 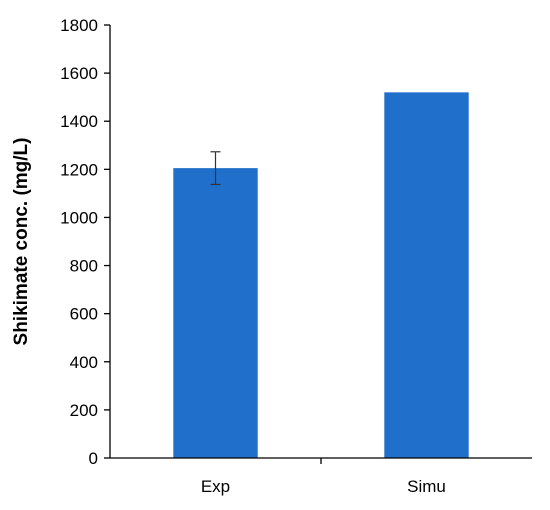 I want to click on y-tick-label: 800, so click(x=84, y=266).